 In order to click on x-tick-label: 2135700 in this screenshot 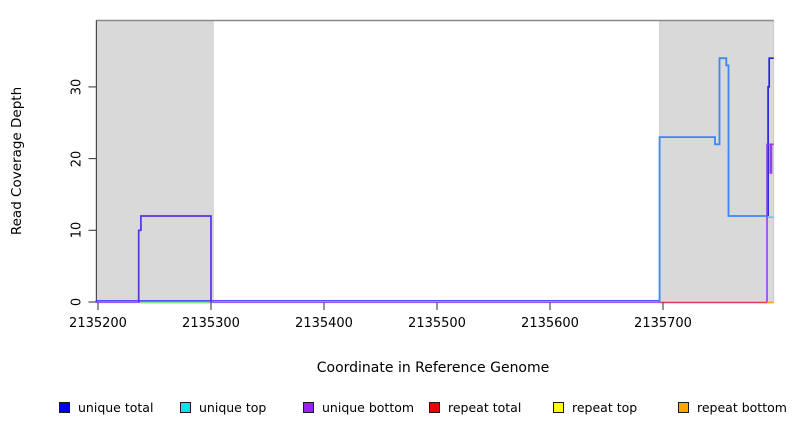, I will do `click(663, 323)`.